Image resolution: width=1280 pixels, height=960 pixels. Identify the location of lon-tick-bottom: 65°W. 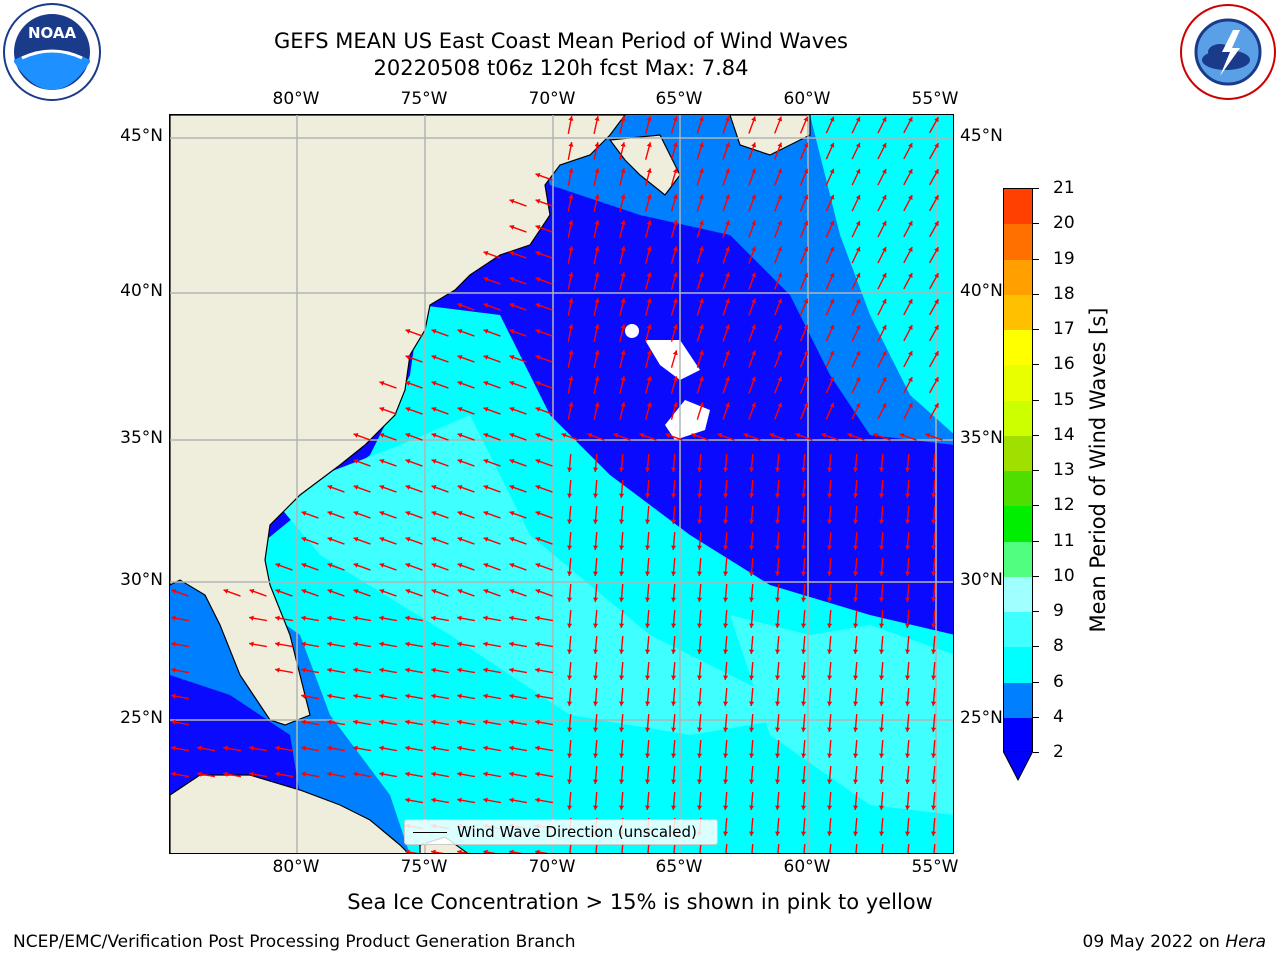
(679, 867).